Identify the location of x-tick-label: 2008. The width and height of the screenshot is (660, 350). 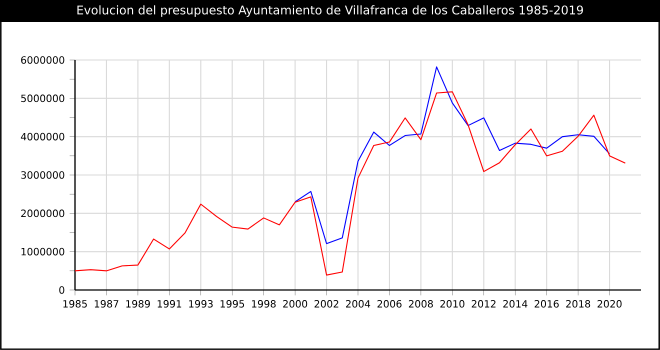
(420, 304).